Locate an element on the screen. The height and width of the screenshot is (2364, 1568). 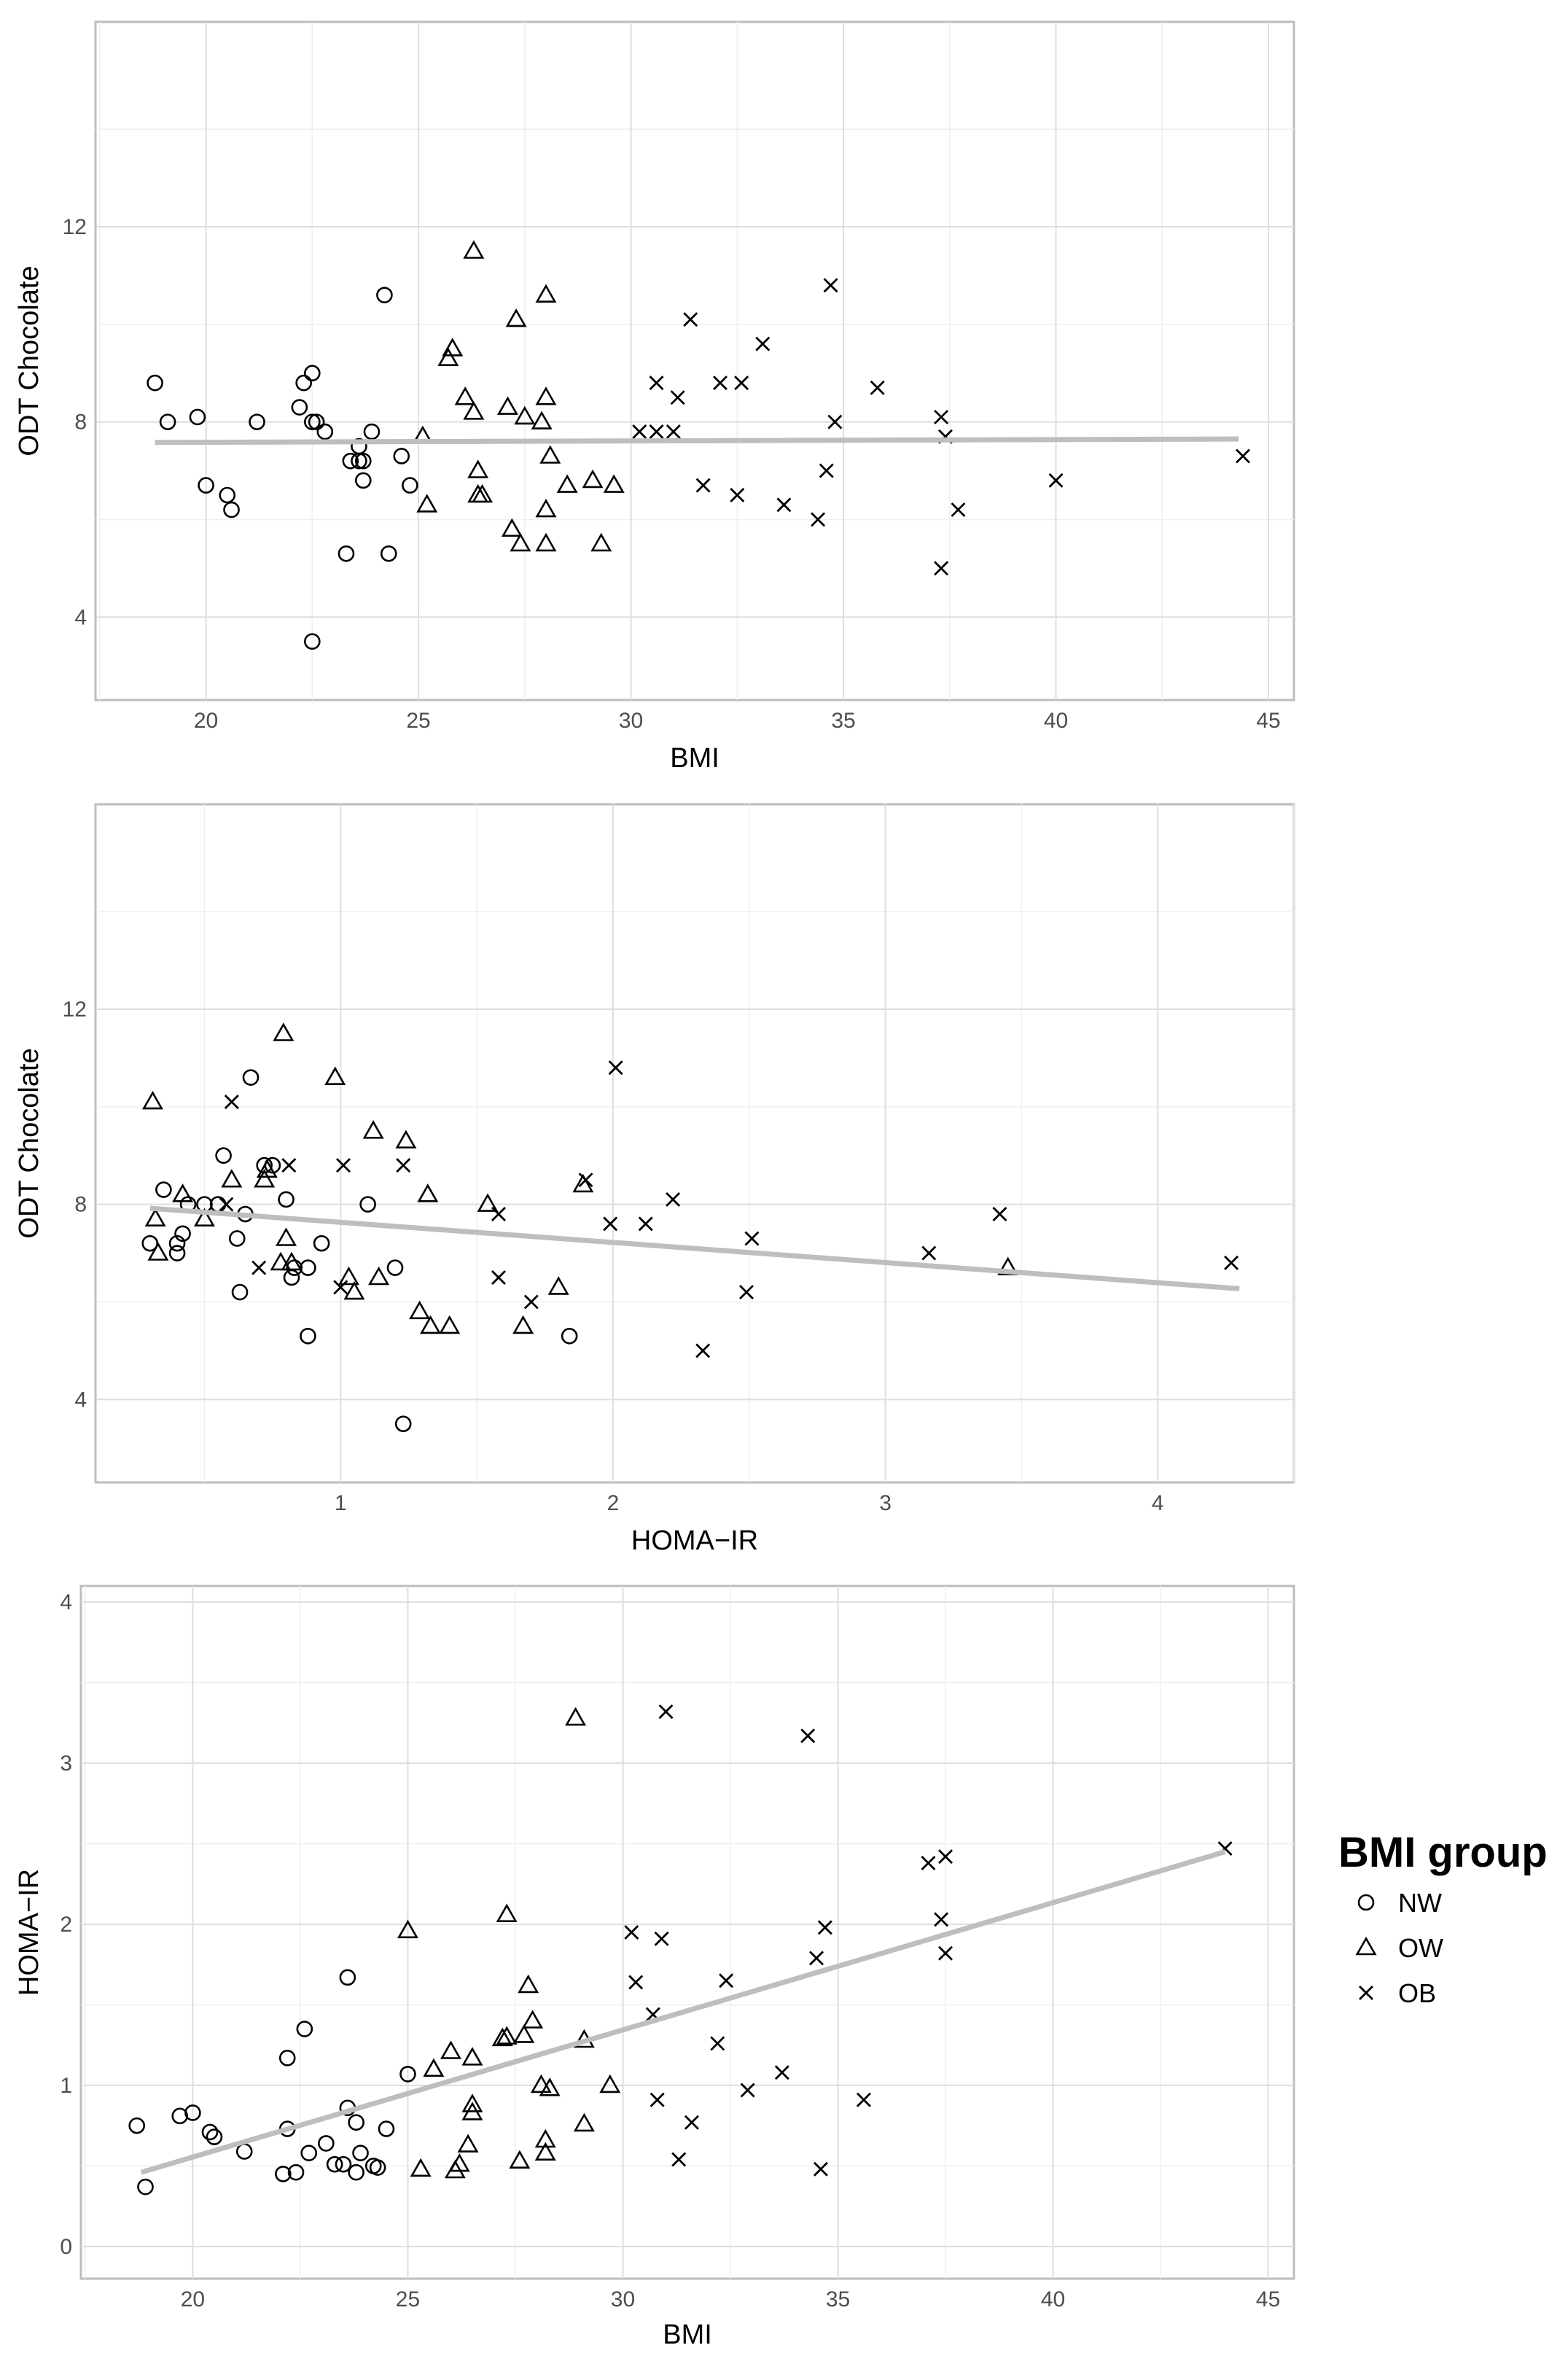
x-tick-label: 3 is located at coordinates (886, 1503).